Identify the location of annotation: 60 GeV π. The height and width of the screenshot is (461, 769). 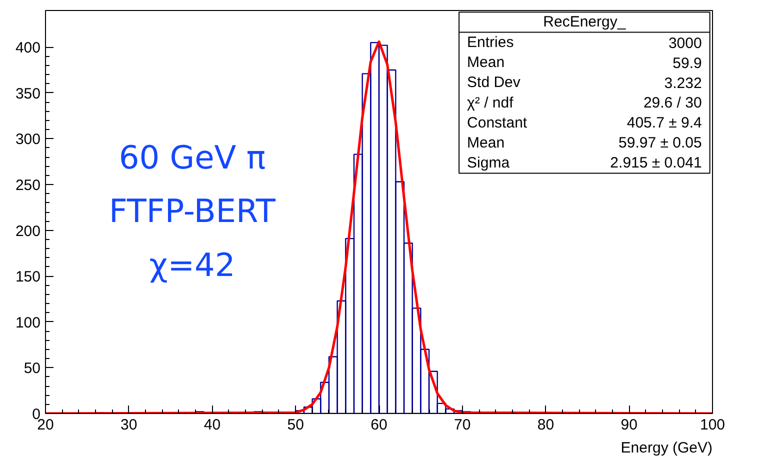
(192, 157).